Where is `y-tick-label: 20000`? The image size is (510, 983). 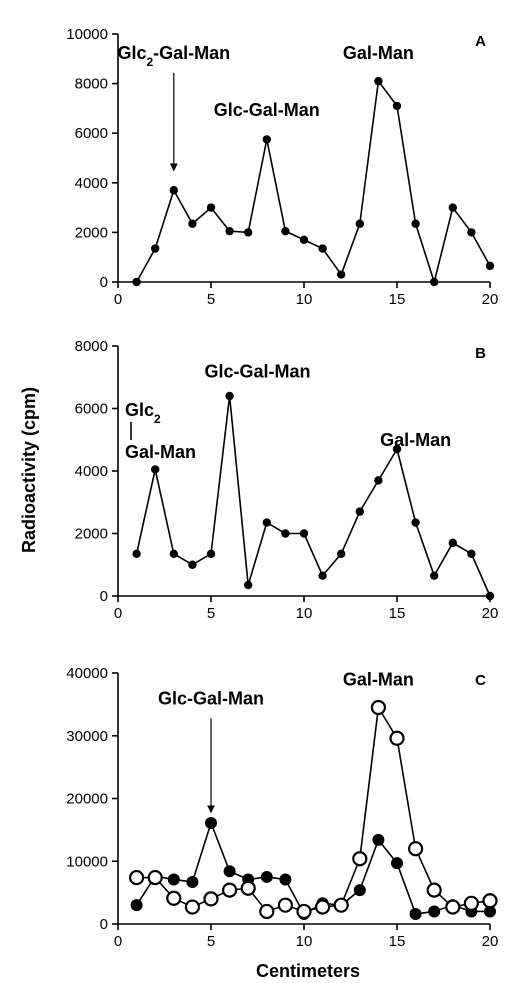 y-tick-label: 20000 is located at coordinates (87, 799).